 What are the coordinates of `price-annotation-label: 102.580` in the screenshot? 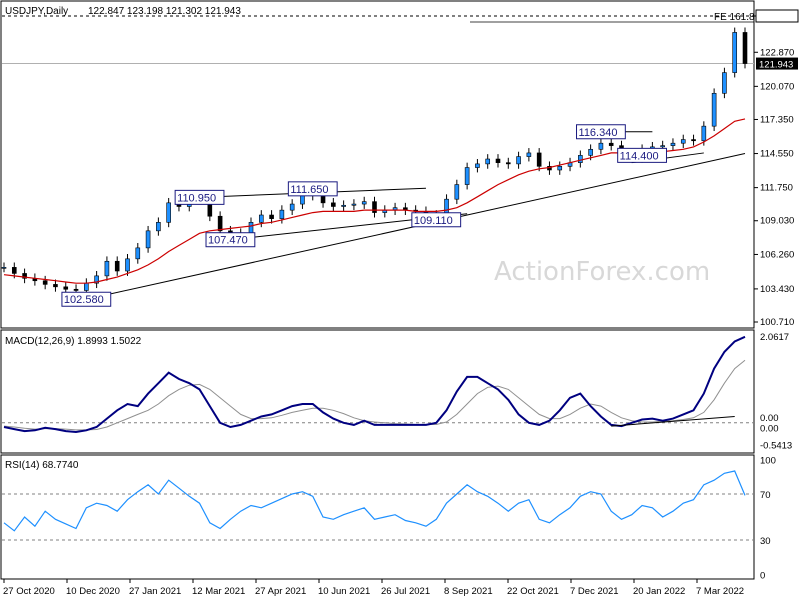 It's located at (84, 300).